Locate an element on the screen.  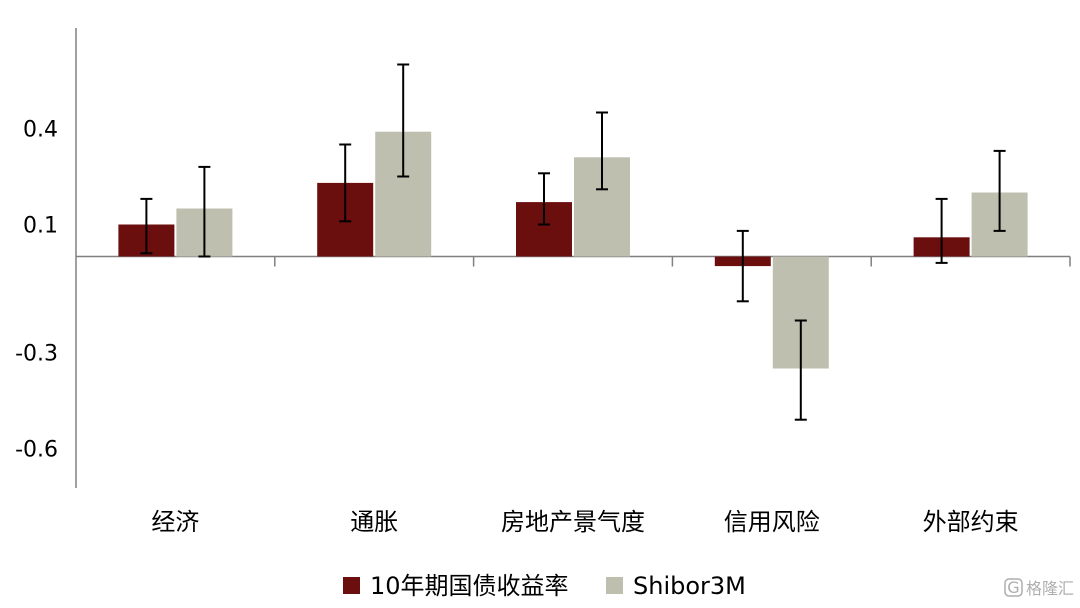
legend-swatch-series1 is located at coordinates (351, 585).